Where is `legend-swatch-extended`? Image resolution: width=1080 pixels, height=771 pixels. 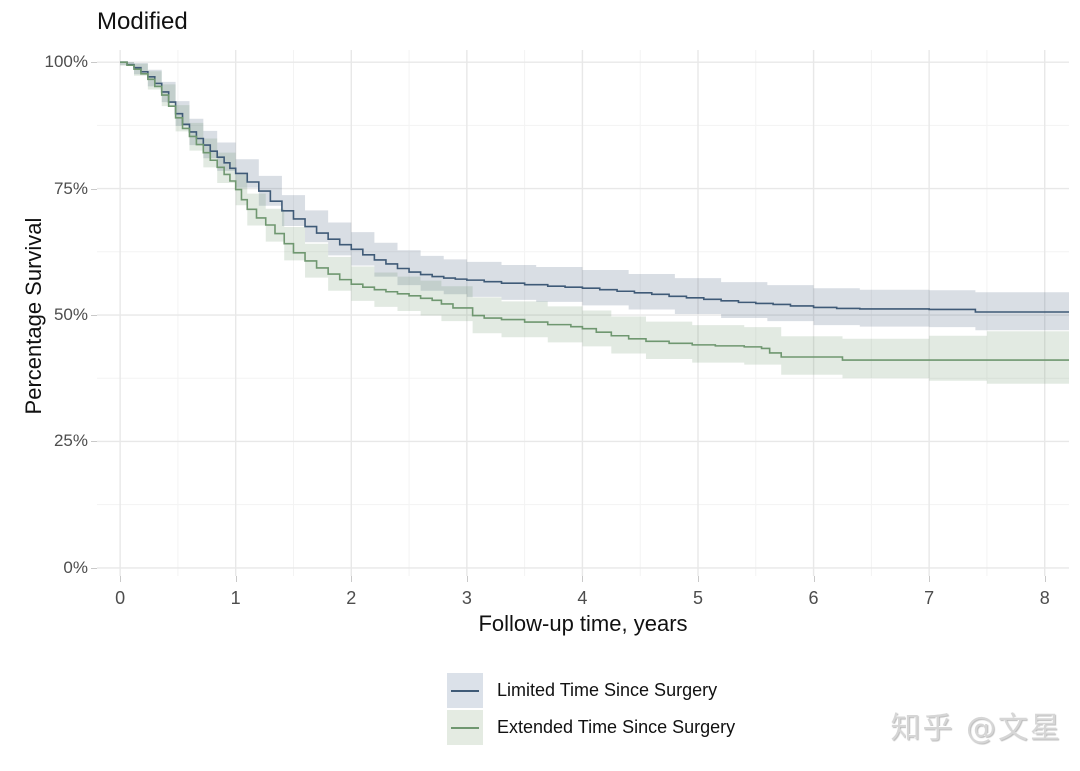
legend-swatch-extended is located at coordinates (465, 727).